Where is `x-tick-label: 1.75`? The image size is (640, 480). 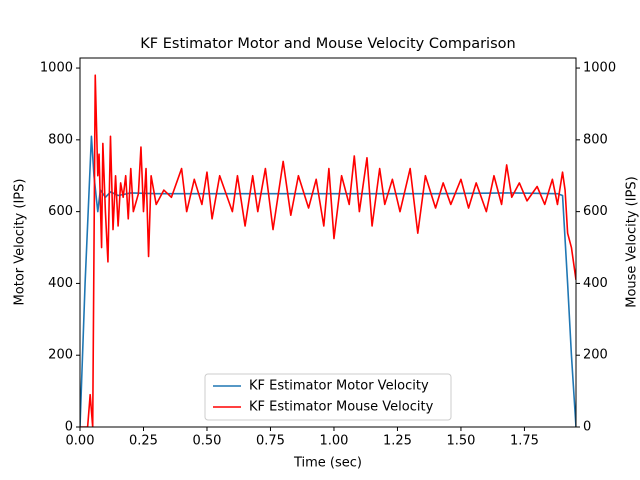
x-tick-label: 1.75 is located at coordinates (524, 441).